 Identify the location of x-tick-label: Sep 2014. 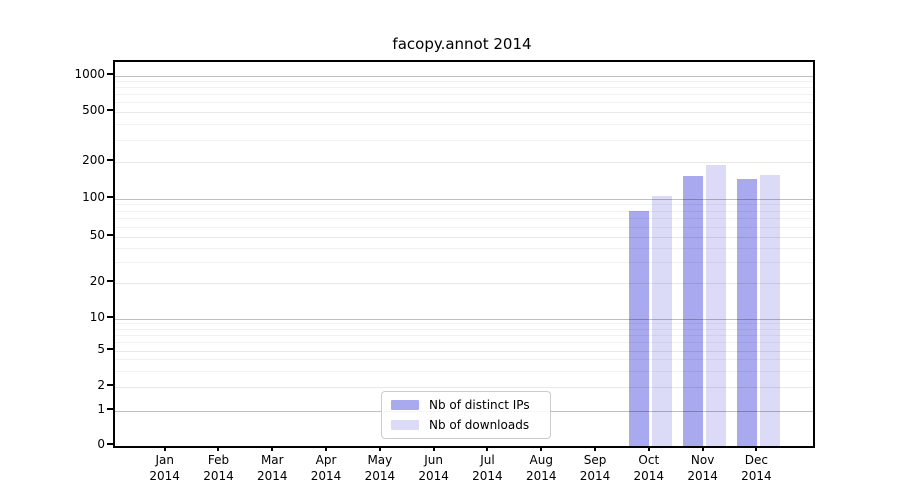
(595, 468).